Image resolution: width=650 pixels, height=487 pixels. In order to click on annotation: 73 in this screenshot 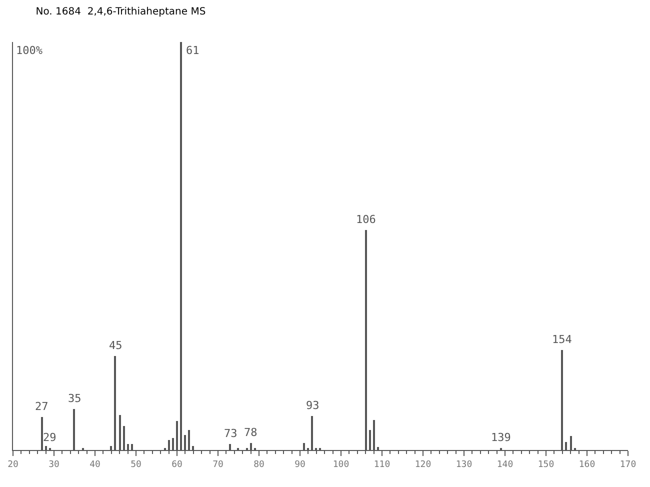, I will do `click(231, 433)`.